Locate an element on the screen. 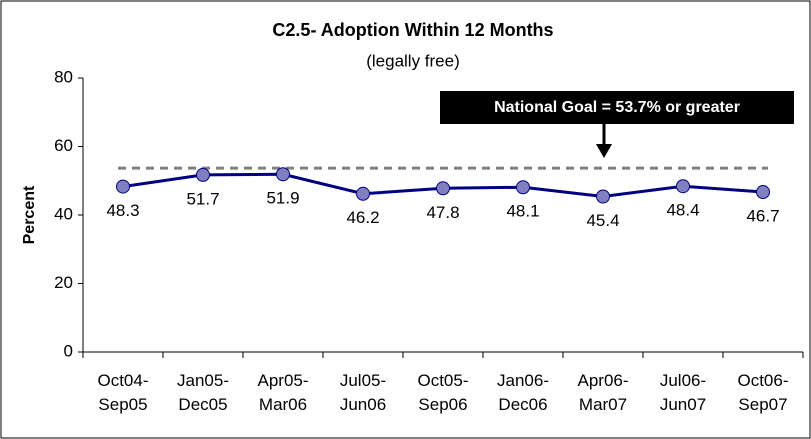  y-tick-label: 40 is located at coordinates (63, 213).